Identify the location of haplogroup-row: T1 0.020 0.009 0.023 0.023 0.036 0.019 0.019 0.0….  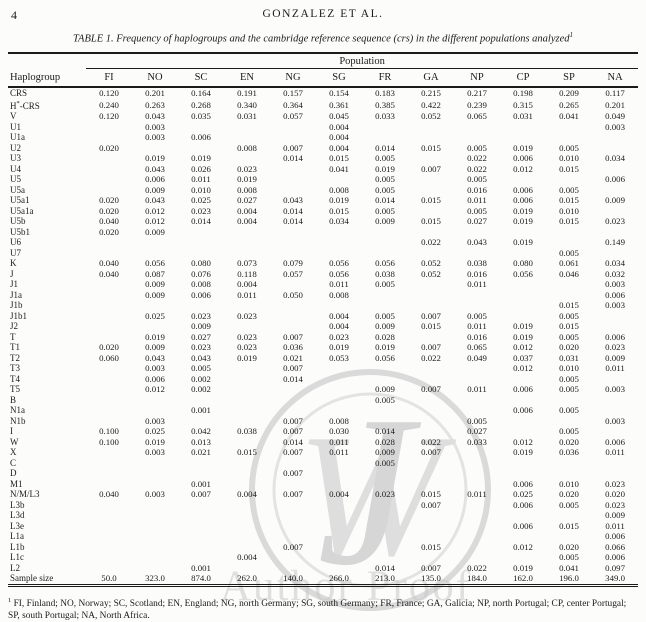
(323, 347).